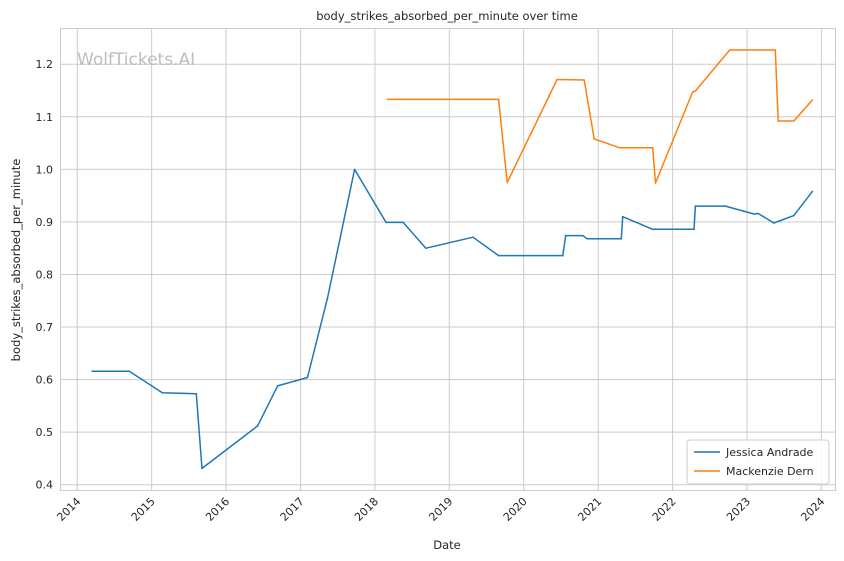 The height and width of the screenshot is (561, 844). I want to click on y-tick-label: 0.4, so click(45, 485).